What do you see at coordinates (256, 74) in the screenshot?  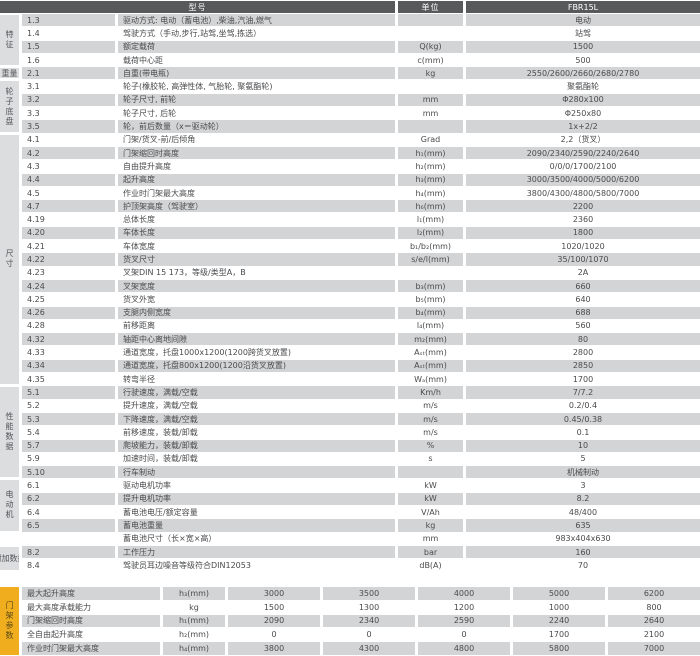 I see `spec-row-label: 自重(带电瓶)` at bounding box center [256, 74].